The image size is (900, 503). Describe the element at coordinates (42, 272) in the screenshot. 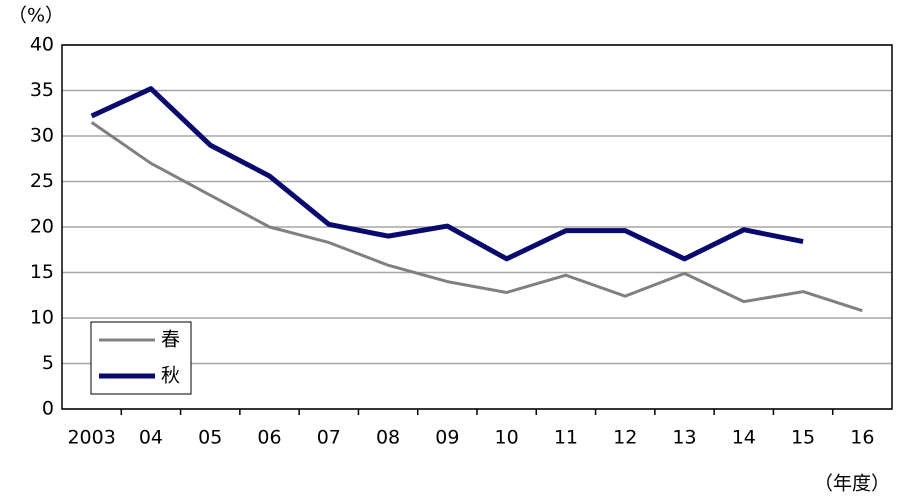

I see `y-tick-label: 15` at that location.